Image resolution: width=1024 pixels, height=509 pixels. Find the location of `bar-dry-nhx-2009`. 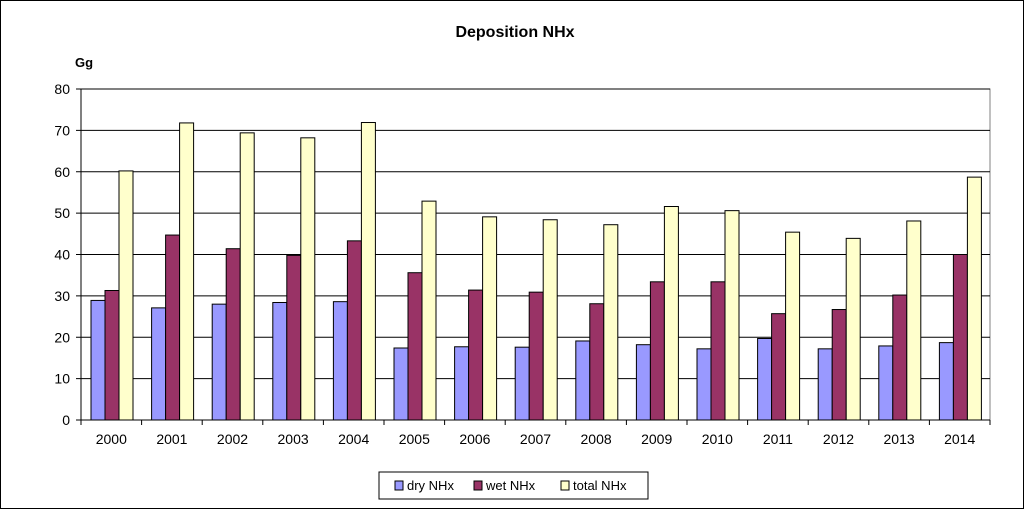

bar-dry-nhx-2009 is located at coordinates (643, 382).